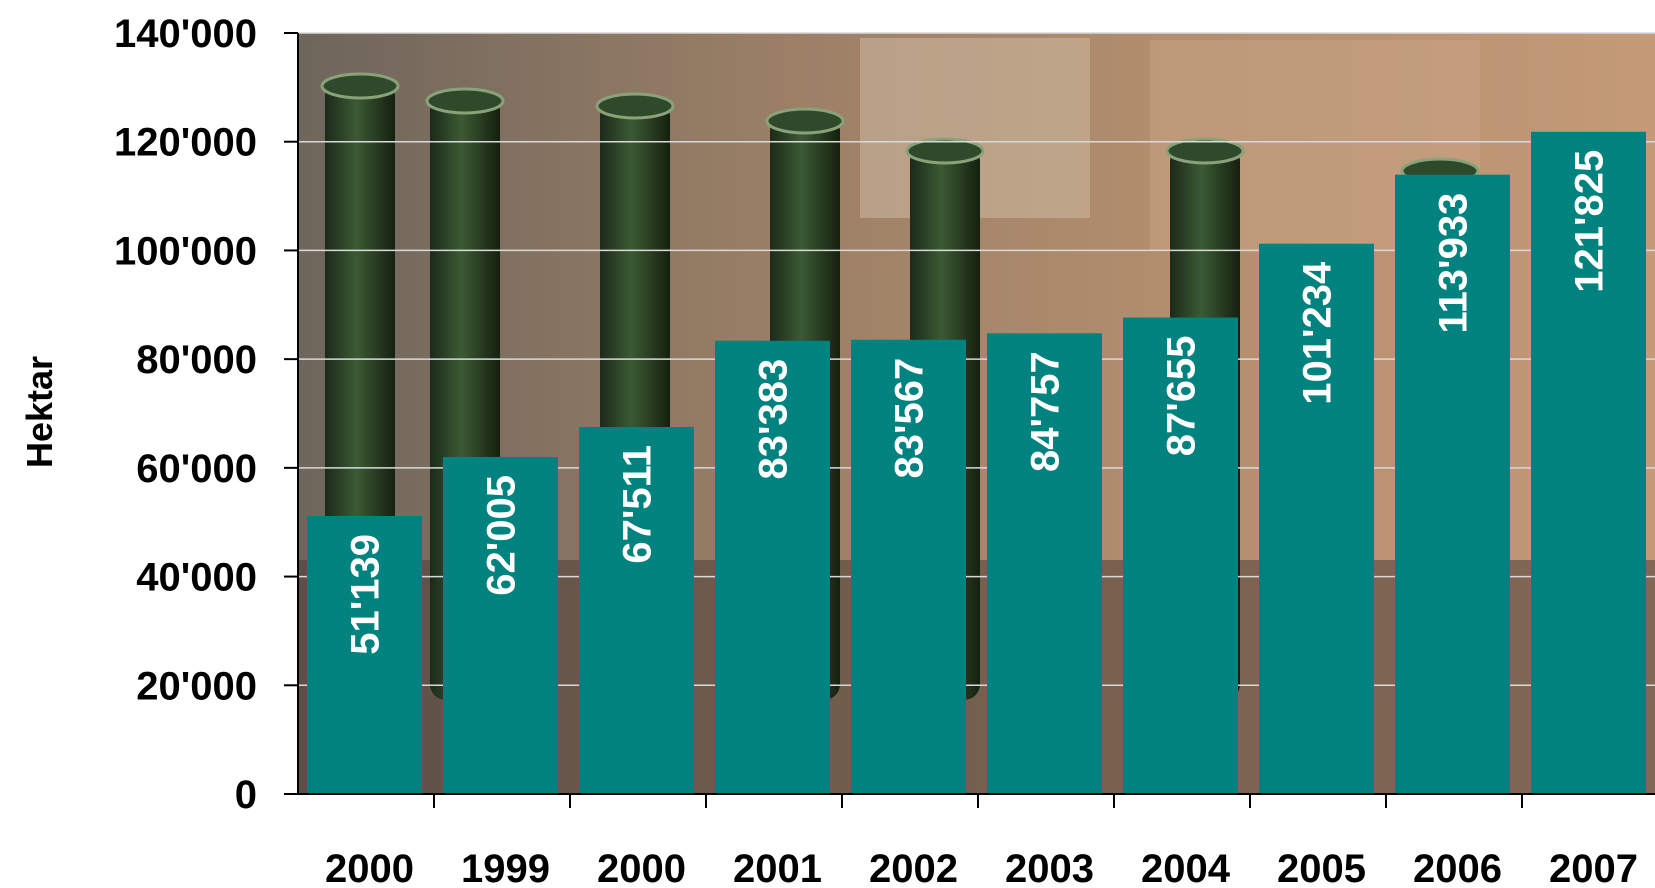 This screenshot has width=1655, height=888. Describe the element at coordinates (913, 867) in the screenshot. I see `x-tick-label: 2002` at that location.